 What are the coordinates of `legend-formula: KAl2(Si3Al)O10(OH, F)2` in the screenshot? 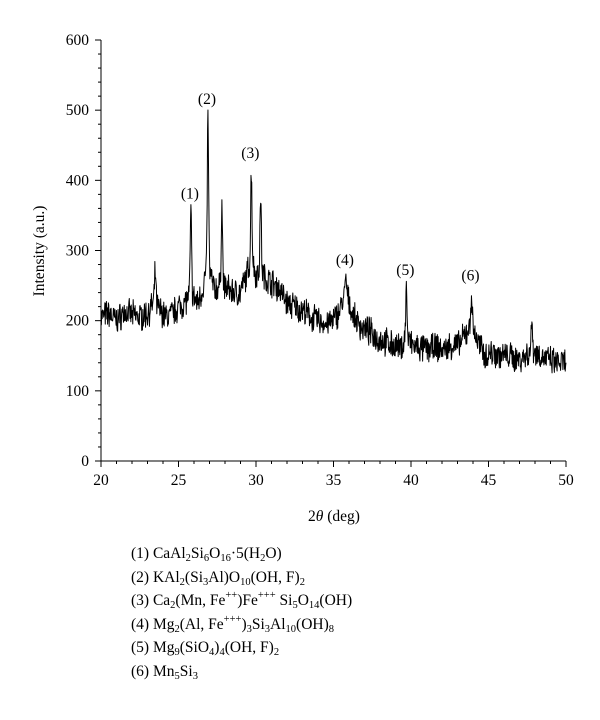 It's located at (228, 578).